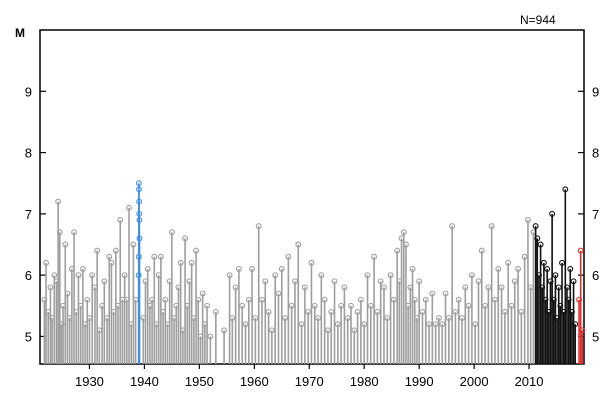  What do you see at coordinates (588, 214) in the screenshot?
I see `y-axis-right-ticks: 5 6 7 8 9` at bounding box center [588, 214].